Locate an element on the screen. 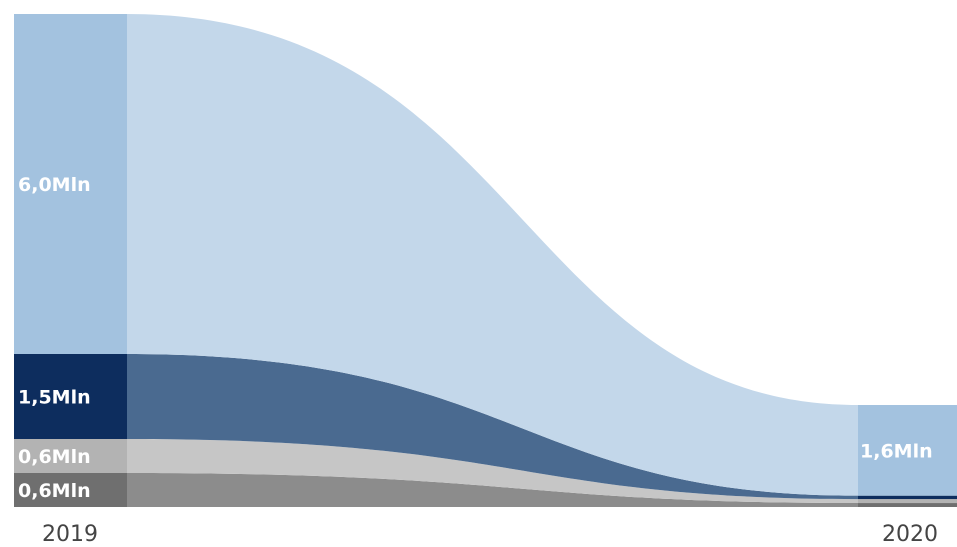  data-label-2019-1: 0,6Mln is located at coordinates (54, 457).